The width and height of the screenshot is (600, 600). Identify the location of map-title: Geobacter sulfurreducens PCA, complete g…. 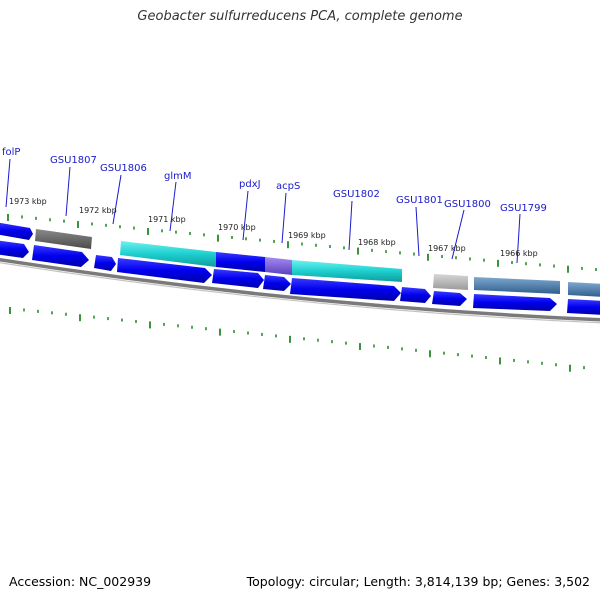
(300, 16).